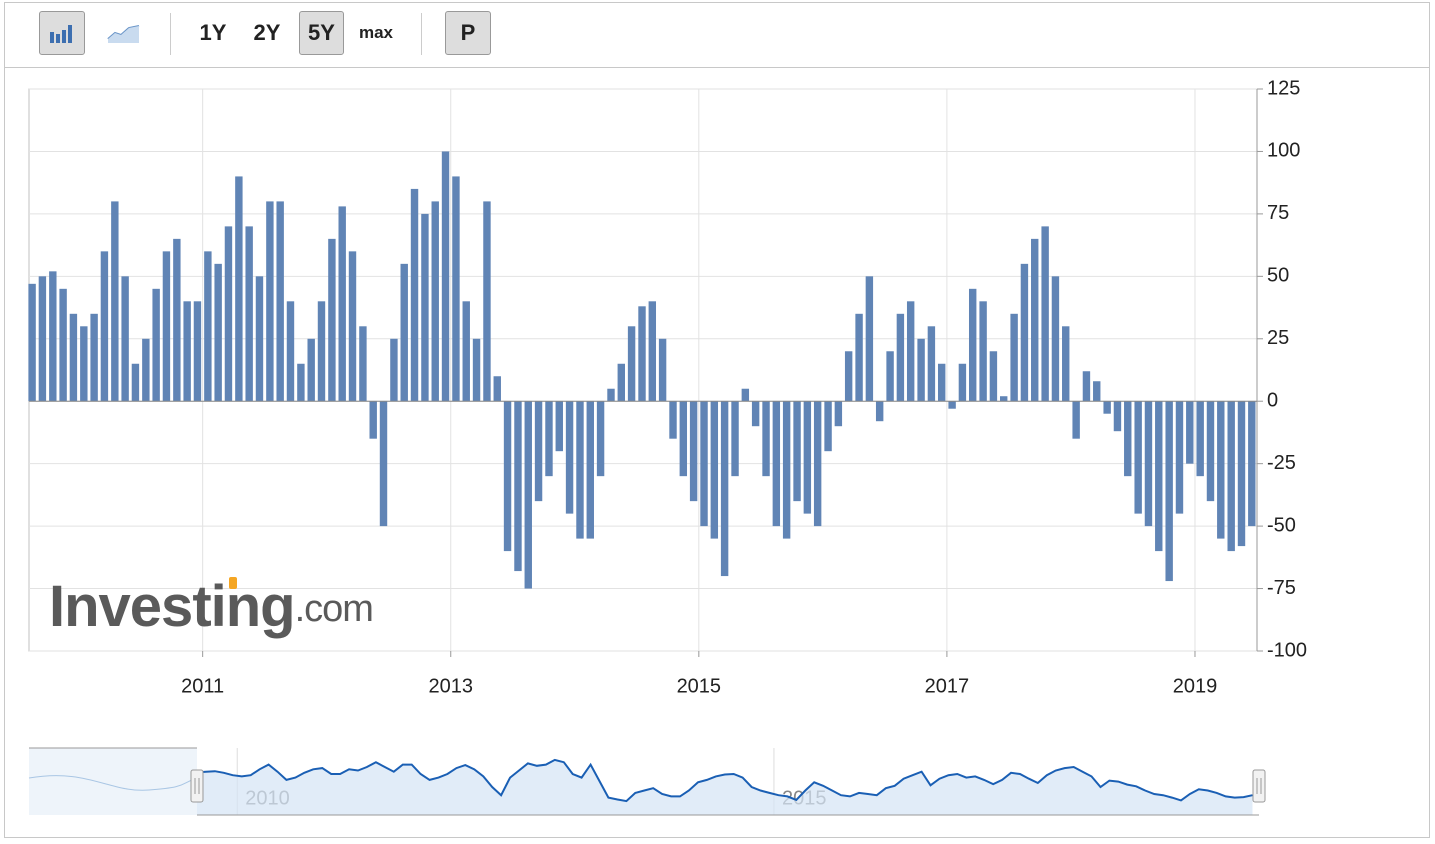  Describe the element at coordinates (717, 35) in the screenshot. I see `toolbar: 1Y 2Y 5Y max P` at that location.